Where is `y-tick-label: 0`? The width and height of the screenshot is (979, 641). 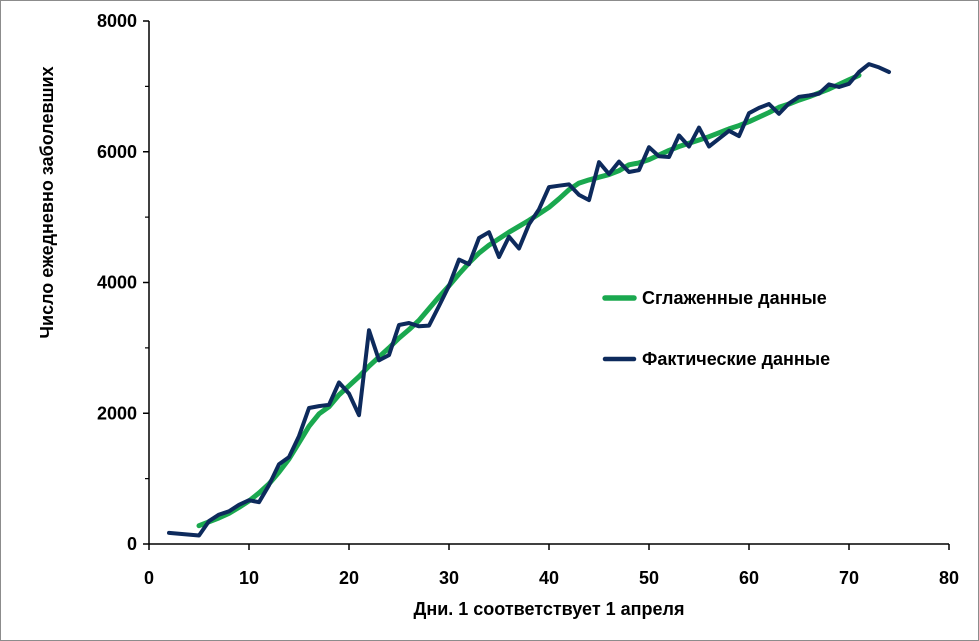 y-tick-label: 0 is located at coordinates (132, 544).